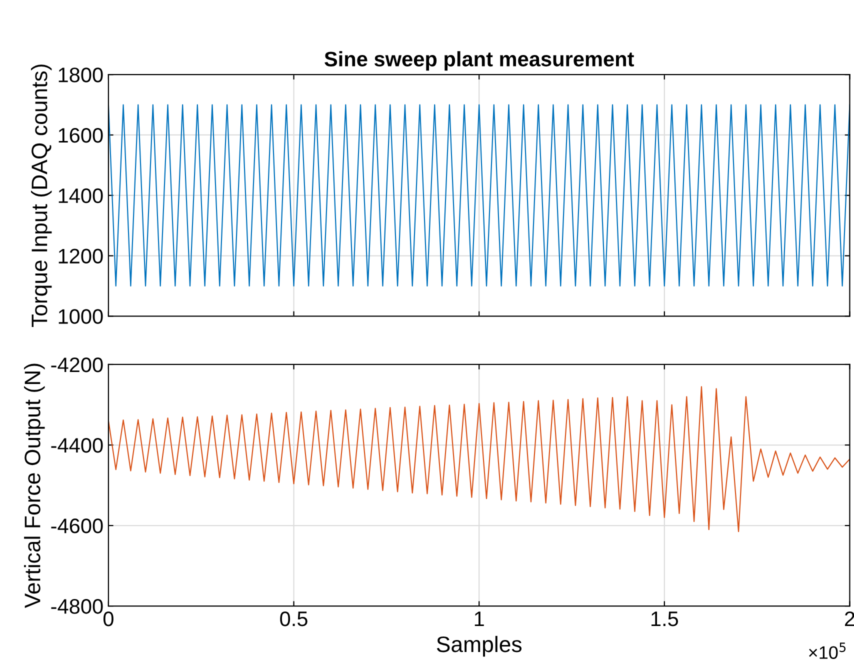 The width and height of the screenshot is (854, 666). What do you see at coordinates (77, 606) in the screenshot?
I see `y-tick-label: -4800` at bounding box center [77, 606].